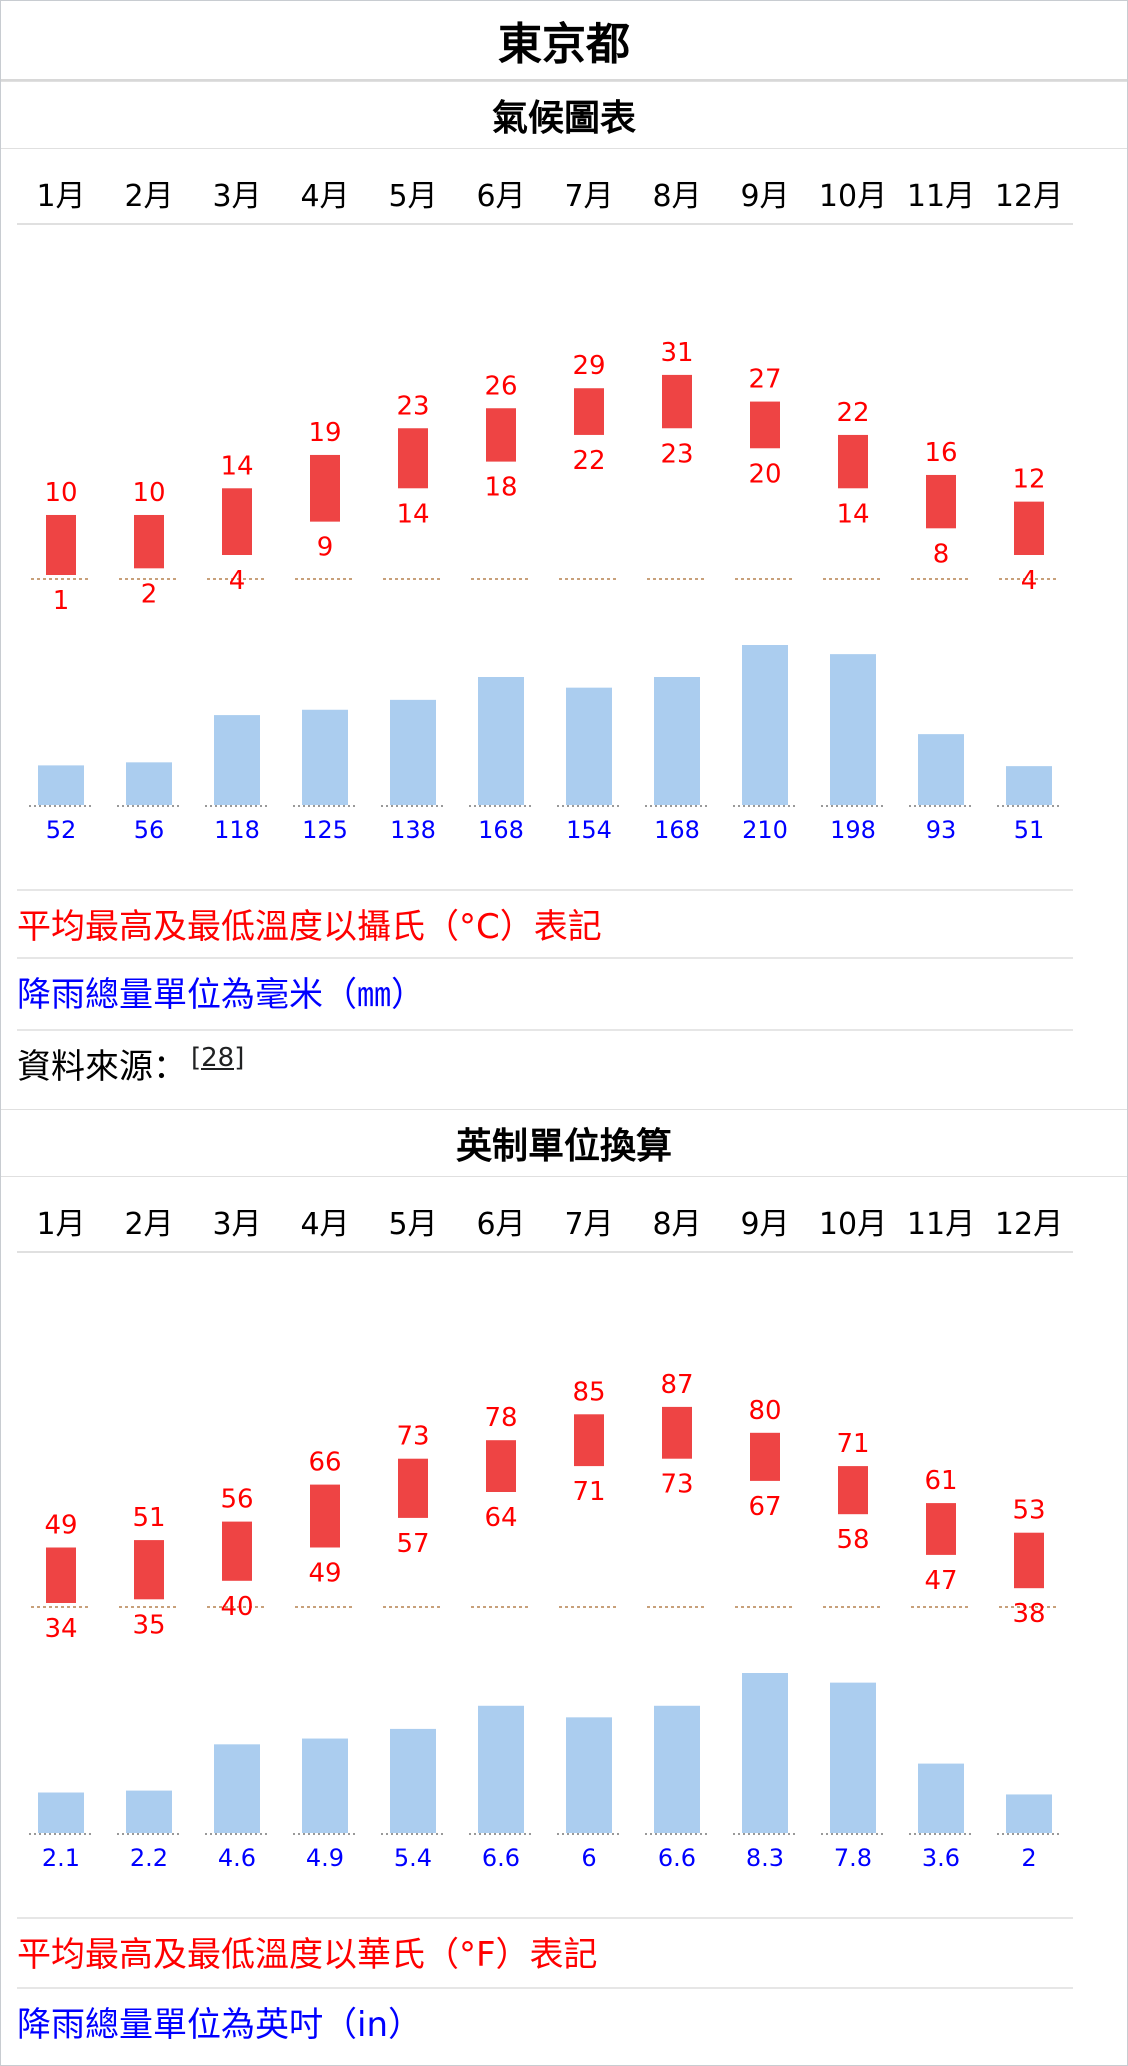  Describe the element at coordinates (60, 1526) in the screenshot. I see `high-temp-label: 49` at that location.